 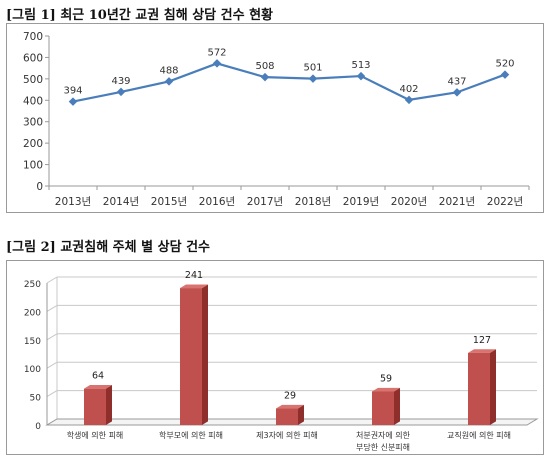 I want to click on data-label: 437, so click(x=456, y=81).